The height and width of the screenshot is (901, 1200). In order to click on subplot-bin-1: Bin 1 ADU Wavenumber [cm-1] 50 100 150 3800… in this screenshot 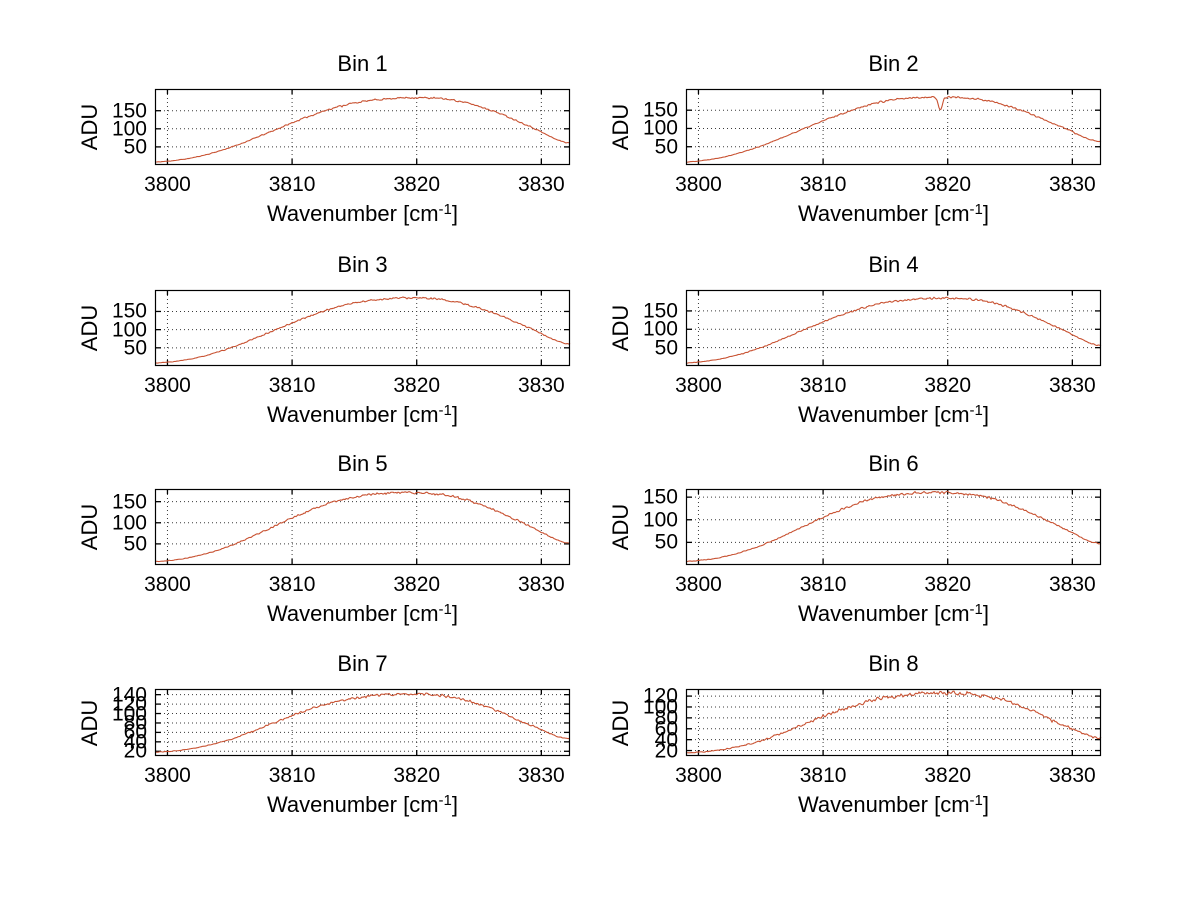, I will do `click(324, 138)`.